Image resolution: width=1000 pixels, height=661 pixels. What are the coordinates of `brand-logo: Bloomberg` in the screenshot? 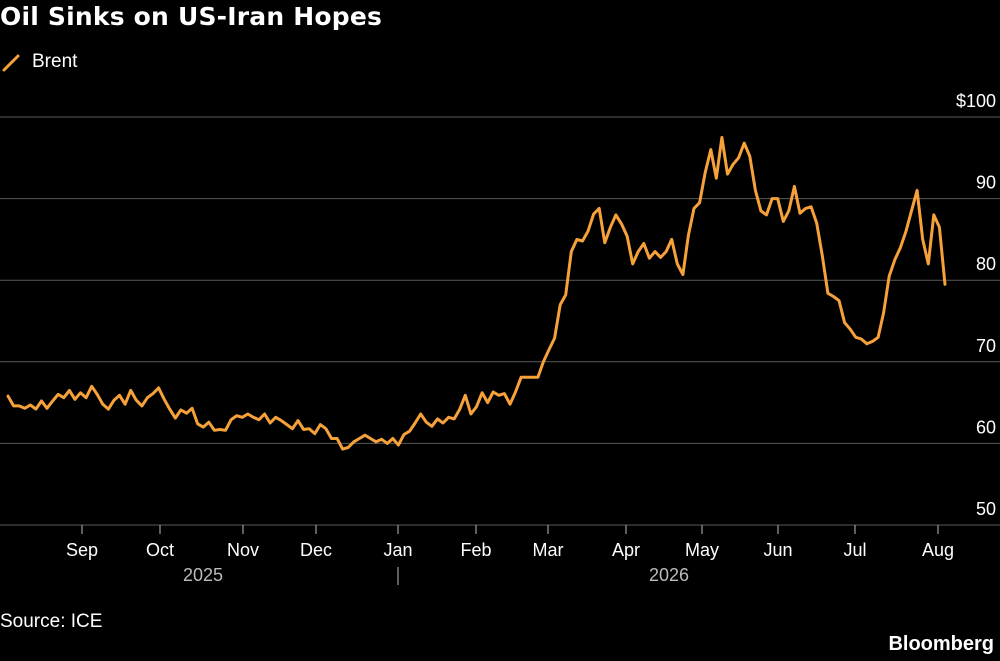 It's located at (941, 644).